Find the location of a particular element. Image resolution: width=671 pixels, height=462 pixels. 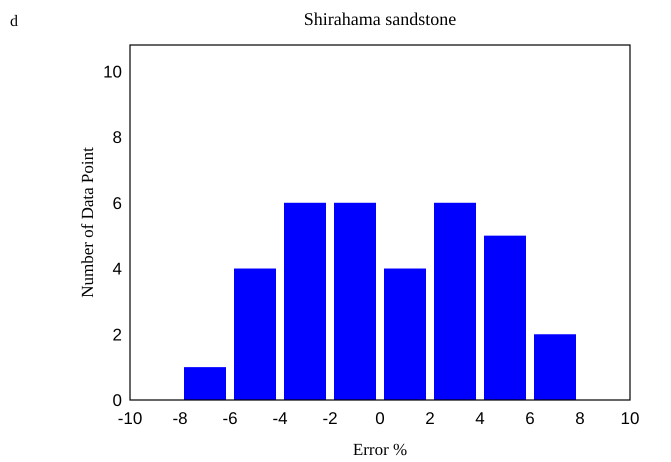

y-axis-title: Number of Data Point is located at coordinates (87, 222).